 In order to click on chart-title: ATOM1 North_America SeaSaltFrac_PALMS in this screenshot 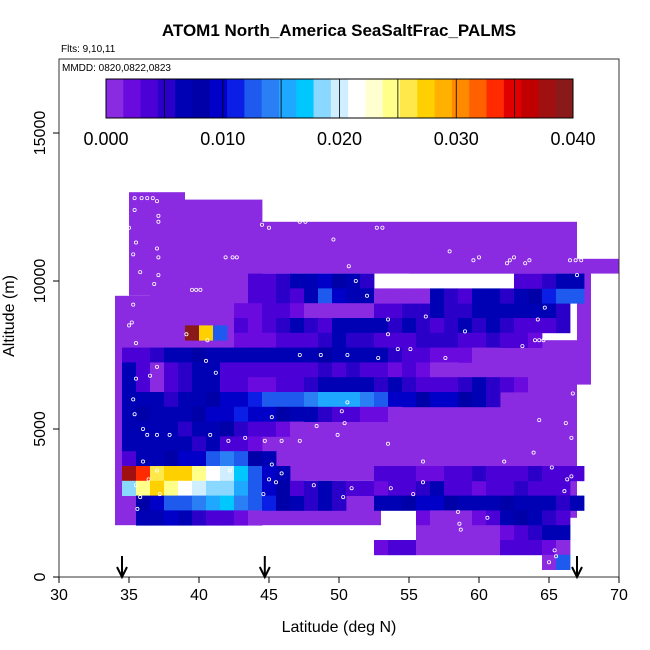, I will do `click(339, 30)`.